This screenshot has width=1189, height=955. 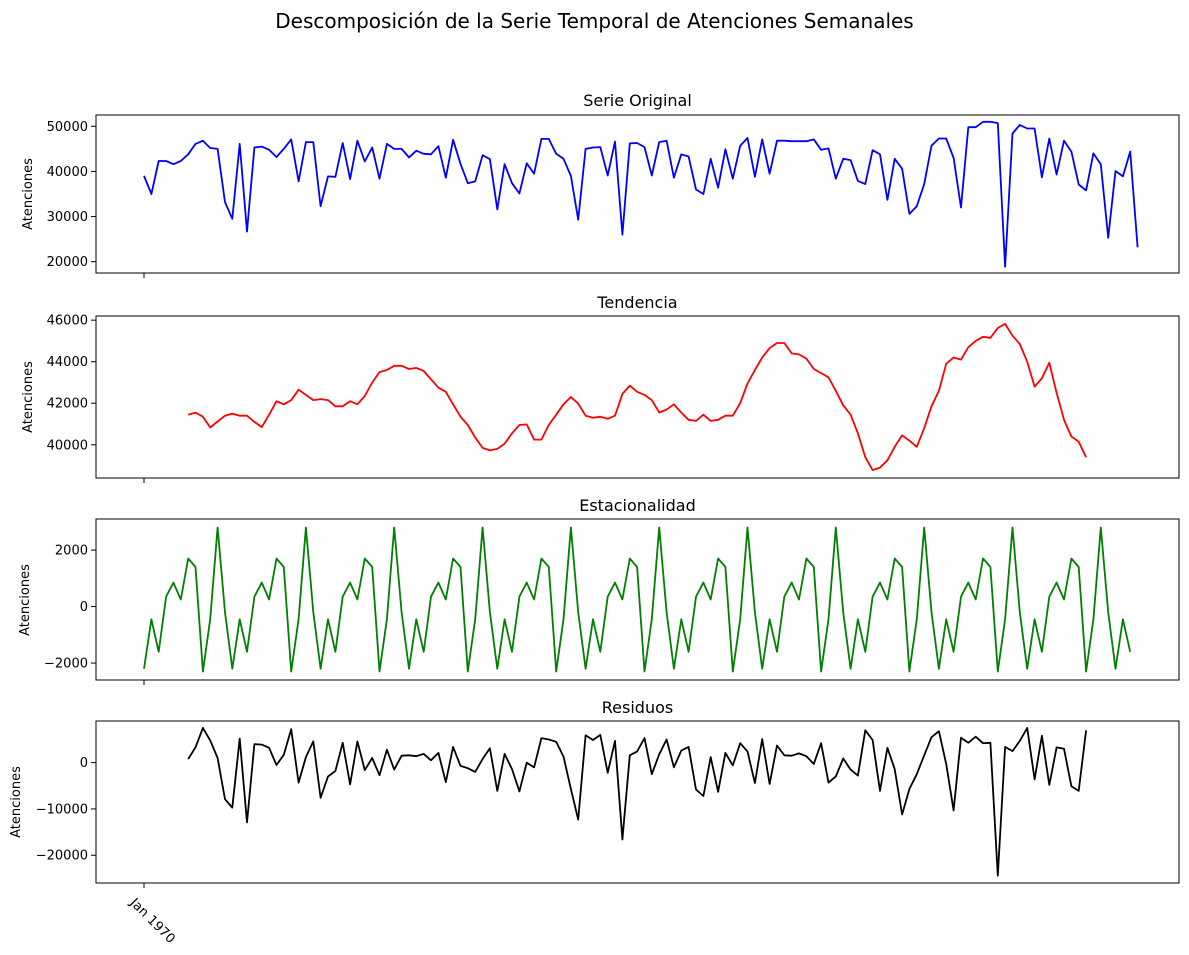 I want to click on panel-title-estacionalidad: Estacionalidad, so click(x=637, y=505).